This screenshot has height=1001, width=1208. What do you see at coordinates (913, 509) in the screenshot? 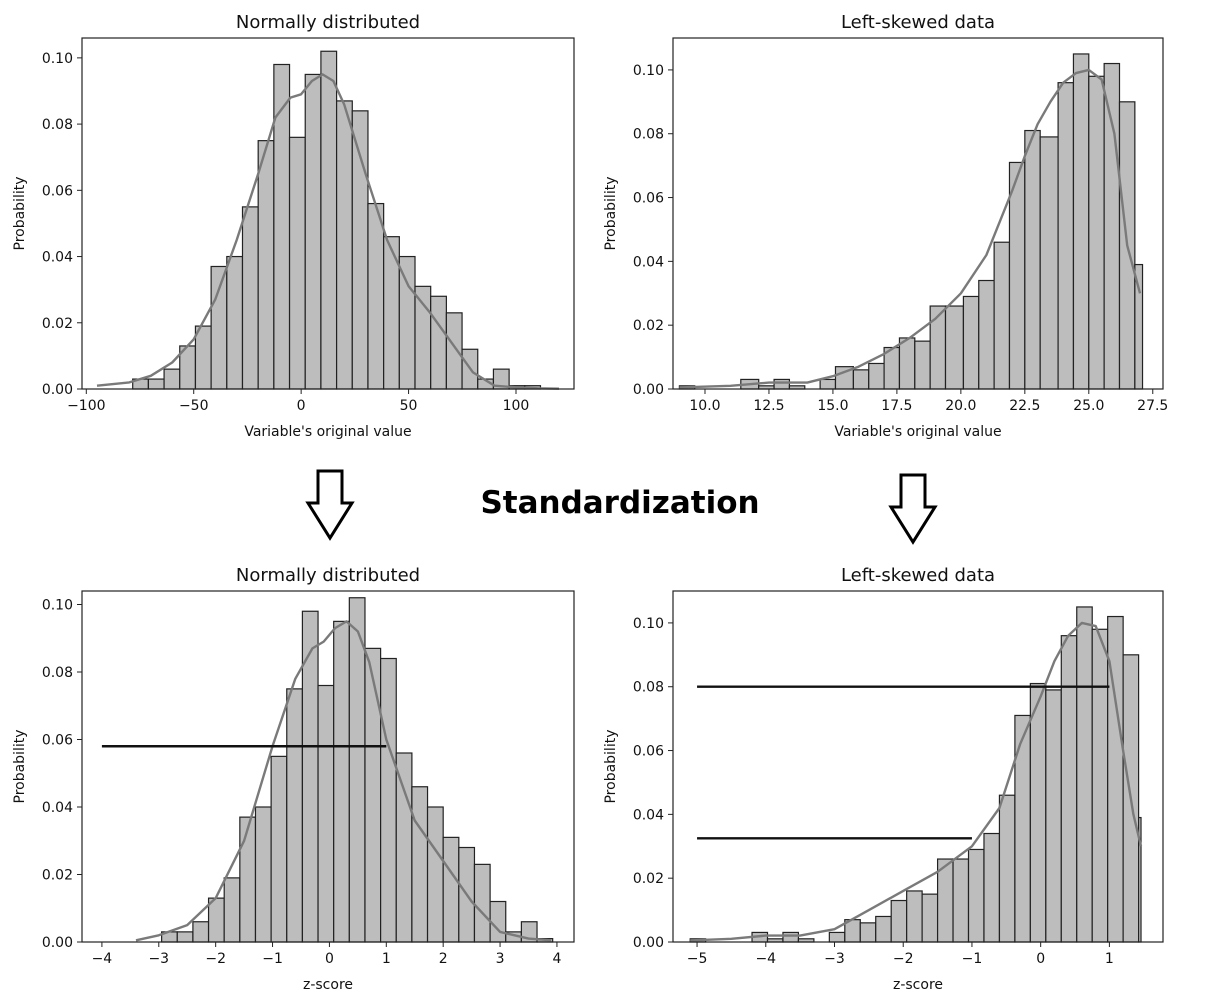
I see `right-down-arrow-icon` at bounding box center [913, 509].